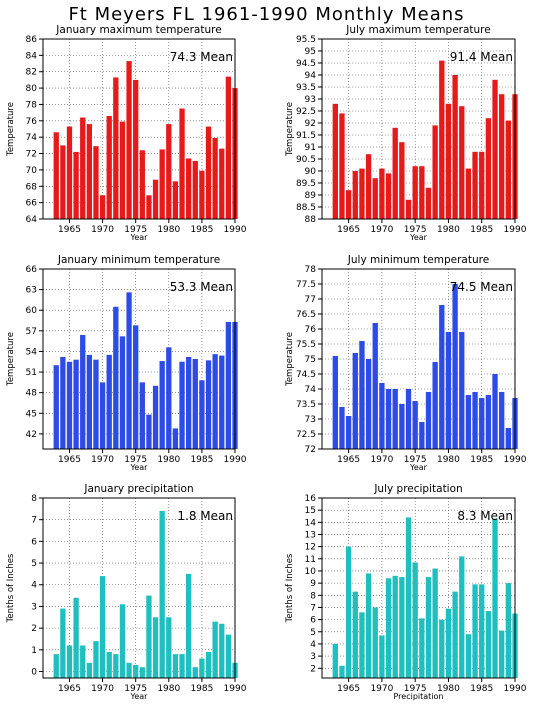  What do you see at coordinates (468, 656) in the screenshot?
I see `bar-1983` at bounding box center [468, 656].